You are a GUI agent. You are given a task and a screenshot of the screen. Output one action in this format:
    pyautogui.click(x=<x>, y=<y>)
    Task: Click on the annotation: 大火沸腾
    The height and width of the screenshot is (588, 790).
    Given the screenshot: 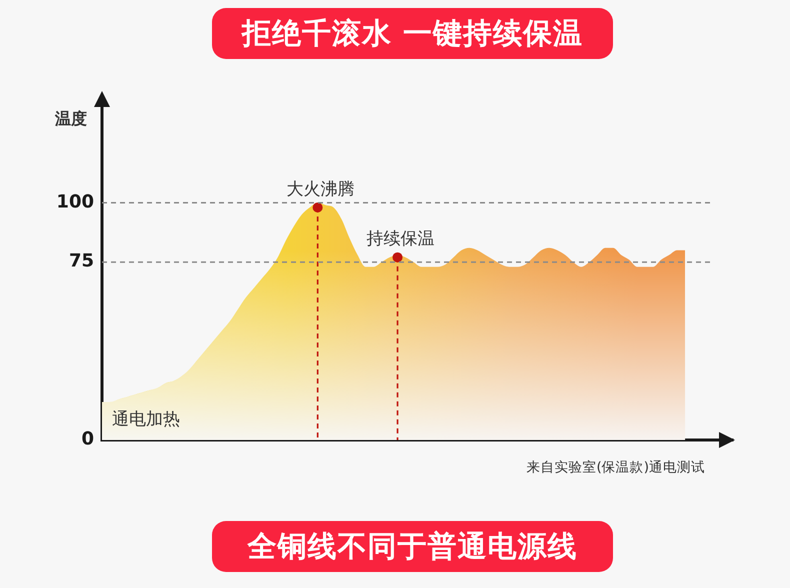 What is the action you would take?
    pyautogui.click(x=320, y=189)
    